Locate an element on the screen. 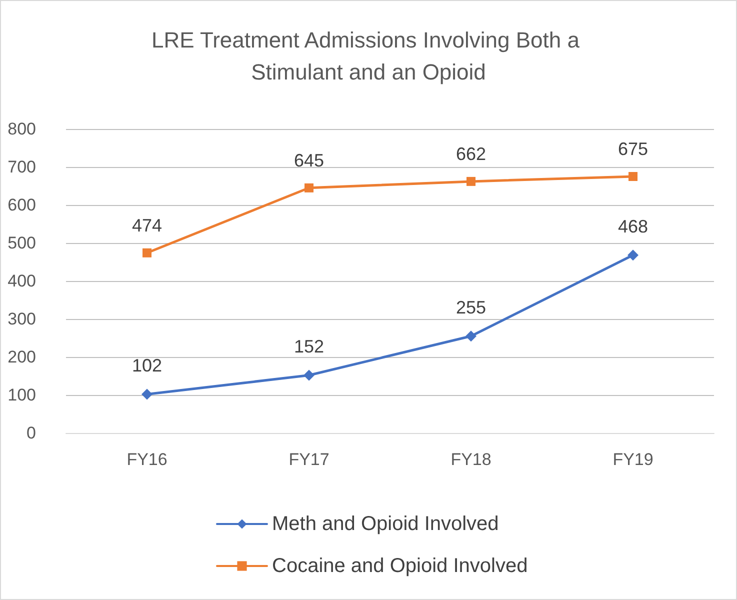  x-tick-label: FY17 is located at coordinates (309, 459).